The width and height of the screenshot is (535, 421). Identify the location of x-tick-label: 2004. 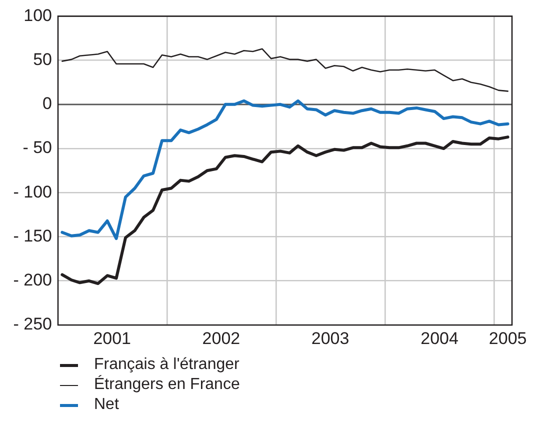
(439, 338).